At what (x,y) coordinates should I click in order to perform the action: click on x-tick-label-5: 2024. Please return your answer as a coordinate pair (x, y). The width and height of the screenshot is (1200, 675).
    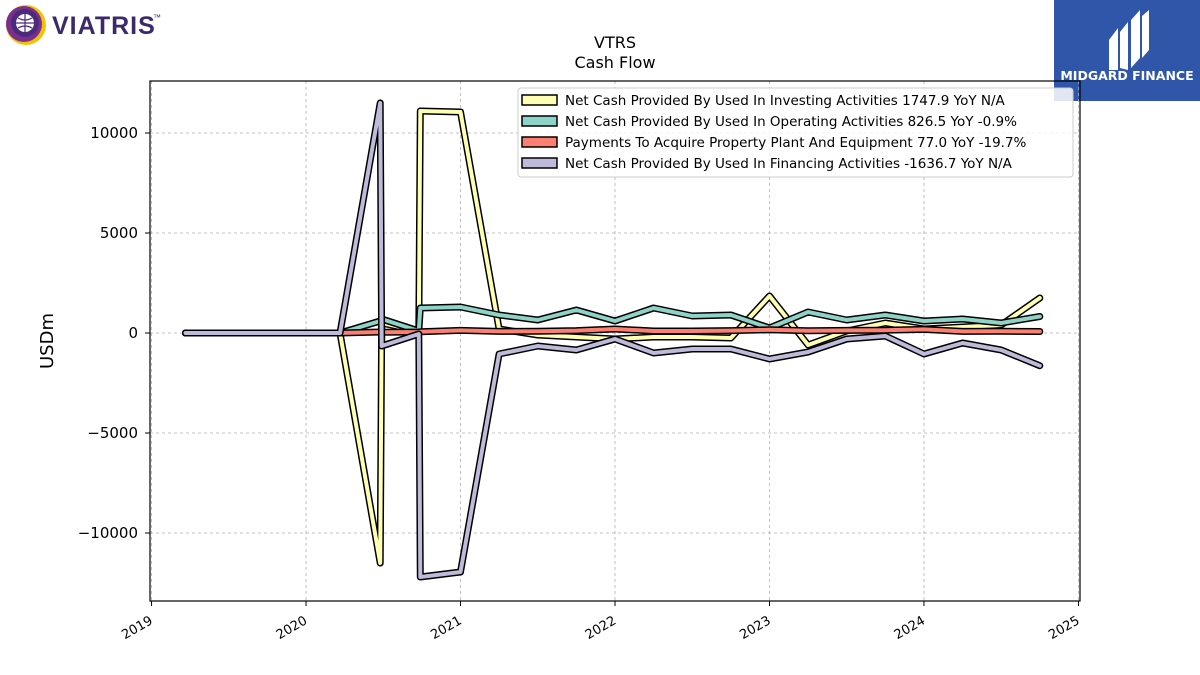
    Looking at the image, I should click on (910, 628).